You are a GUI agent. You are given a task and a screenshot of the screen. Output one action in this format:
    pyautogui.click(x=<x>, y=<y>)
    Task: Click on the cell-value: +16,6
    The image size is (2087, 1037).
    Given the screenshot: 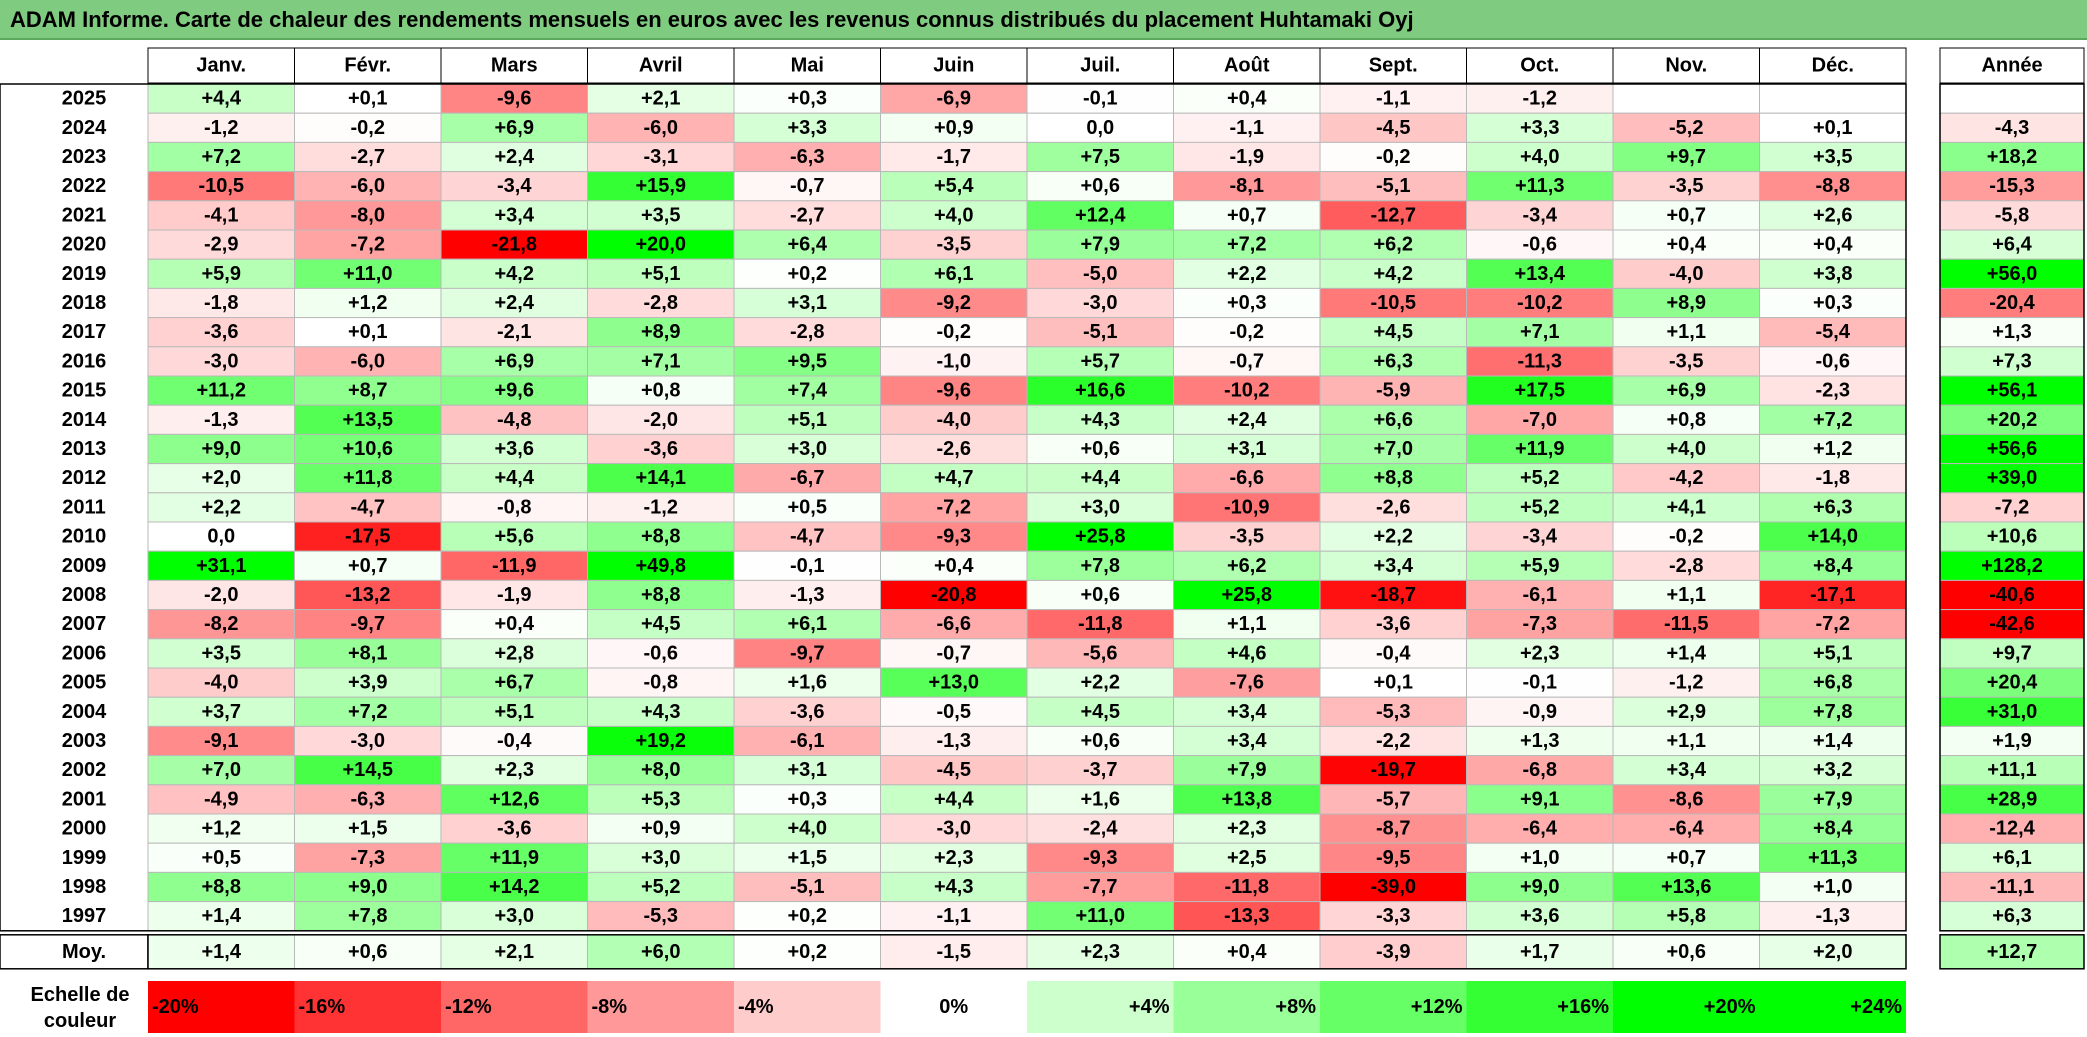 What is the action you would take?
    pyautogui.click(x=1100, y=391)
    